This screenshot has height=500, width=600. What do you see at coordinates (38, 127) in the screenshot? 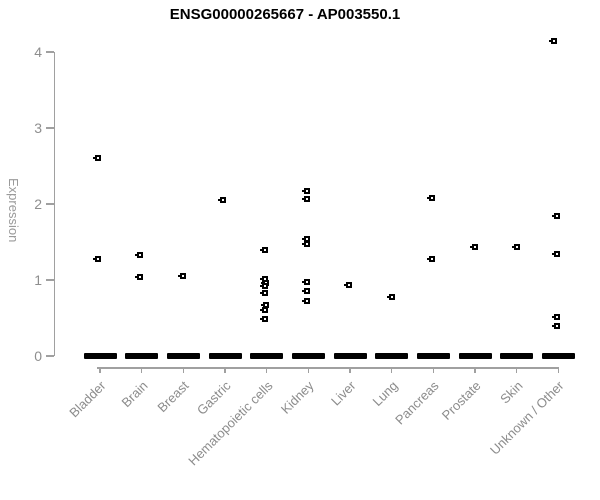
I see `y-axis-tick-label: 3` at bounding box center [38, 127].